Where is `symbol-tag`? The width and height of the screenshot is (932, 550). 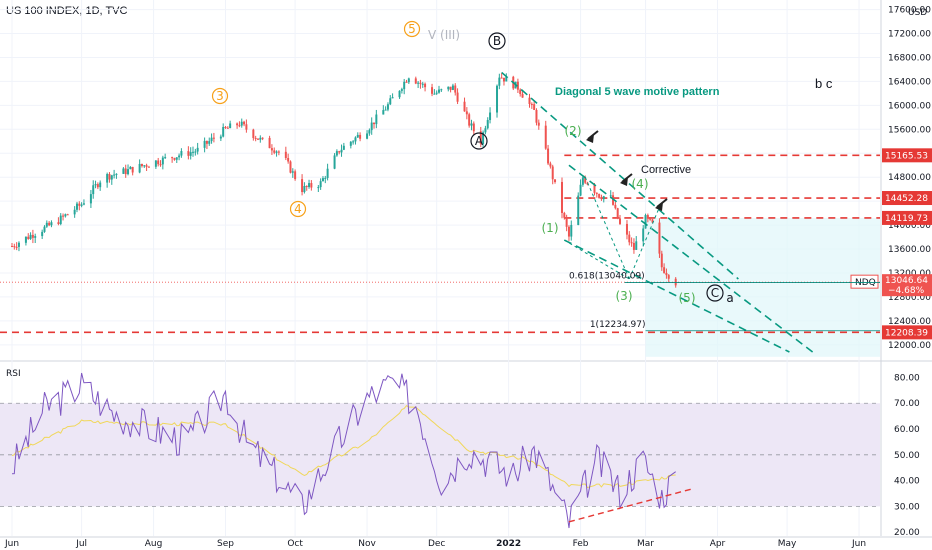
symbol-tag is located at coordinates (864, 281).